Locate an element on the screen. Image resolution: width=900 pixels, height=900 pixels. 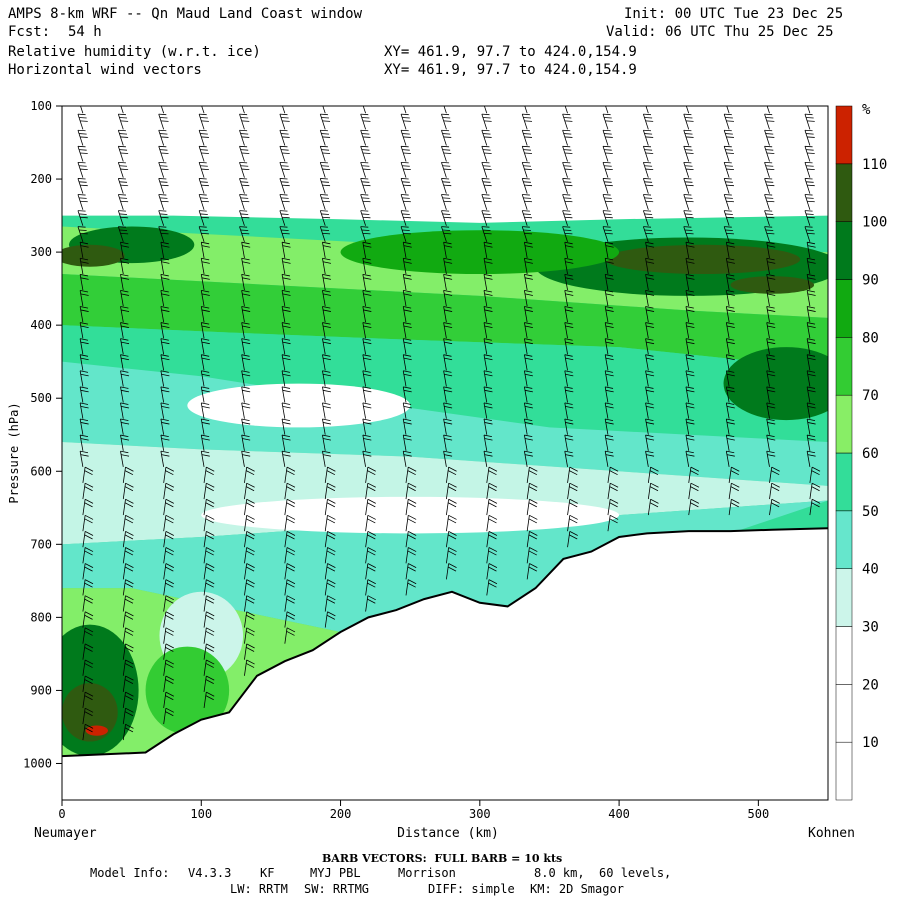
colorbar-label: 110 is located at coordinates (874, 165).